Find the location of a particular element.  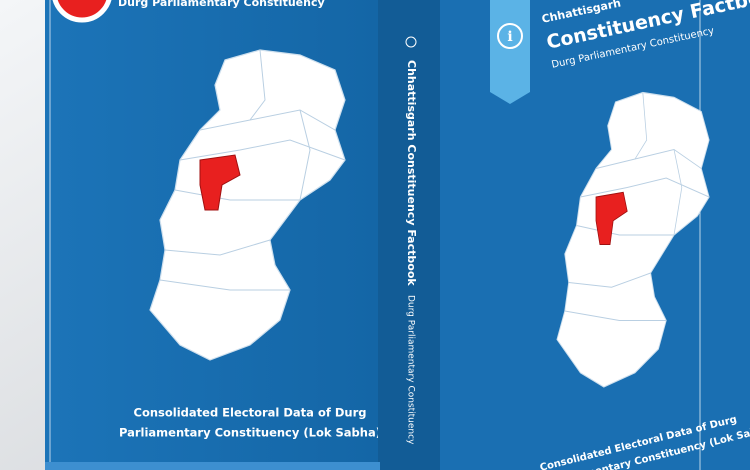

spine is located at coordinates (409, 235).